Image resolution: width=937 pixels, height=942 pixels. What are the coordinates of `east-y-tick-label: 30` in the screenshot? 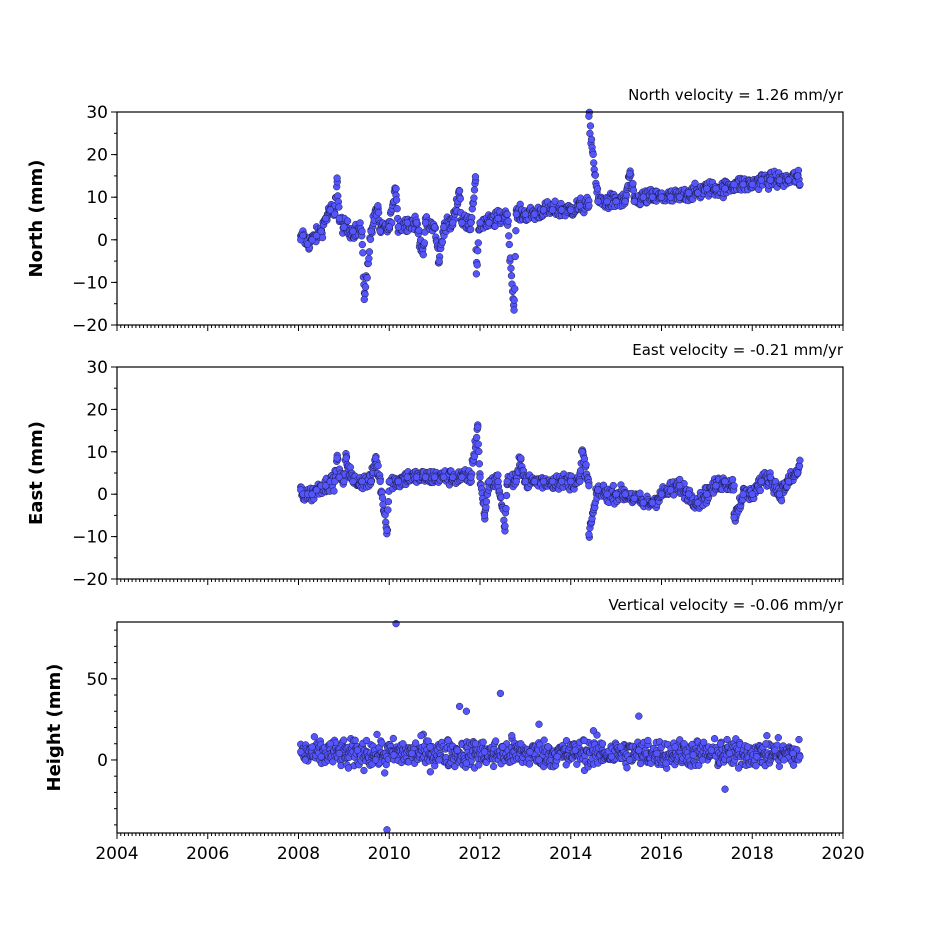 It's located at (97, 368).